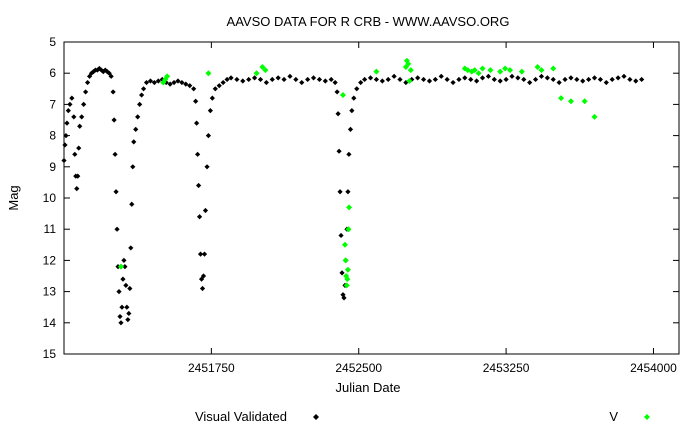 The width and height of the screenshot is (697, 425). Describe the element at coordinates (50, 260) in the screenshot. I see `y-tick-label: 12` at that location.